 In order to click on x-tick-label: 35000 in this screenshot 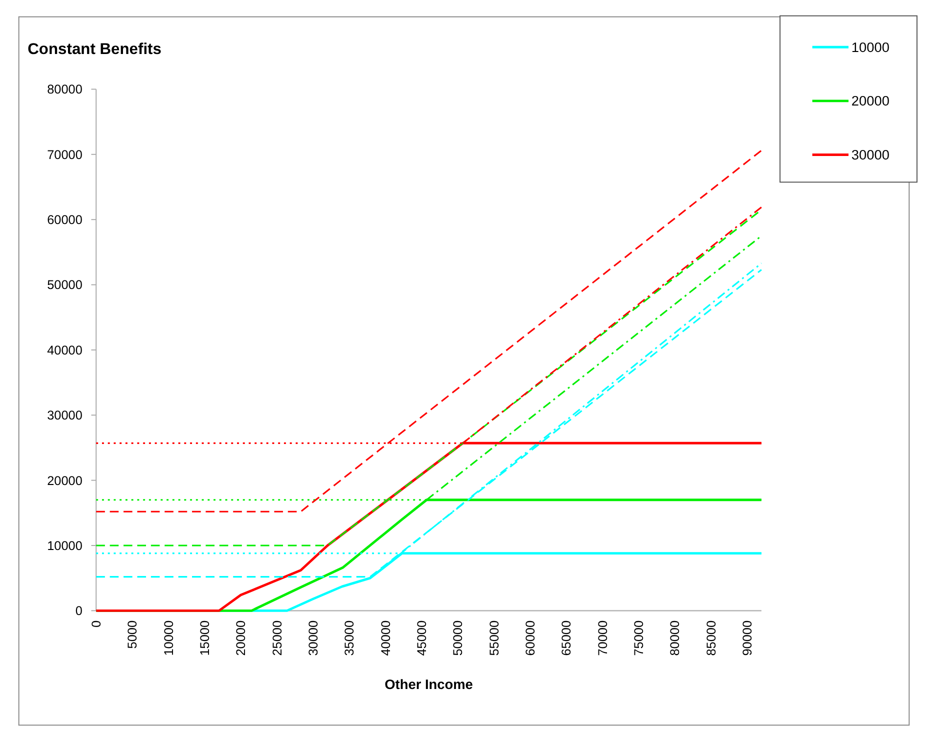, I will do `click(349, 638)`.